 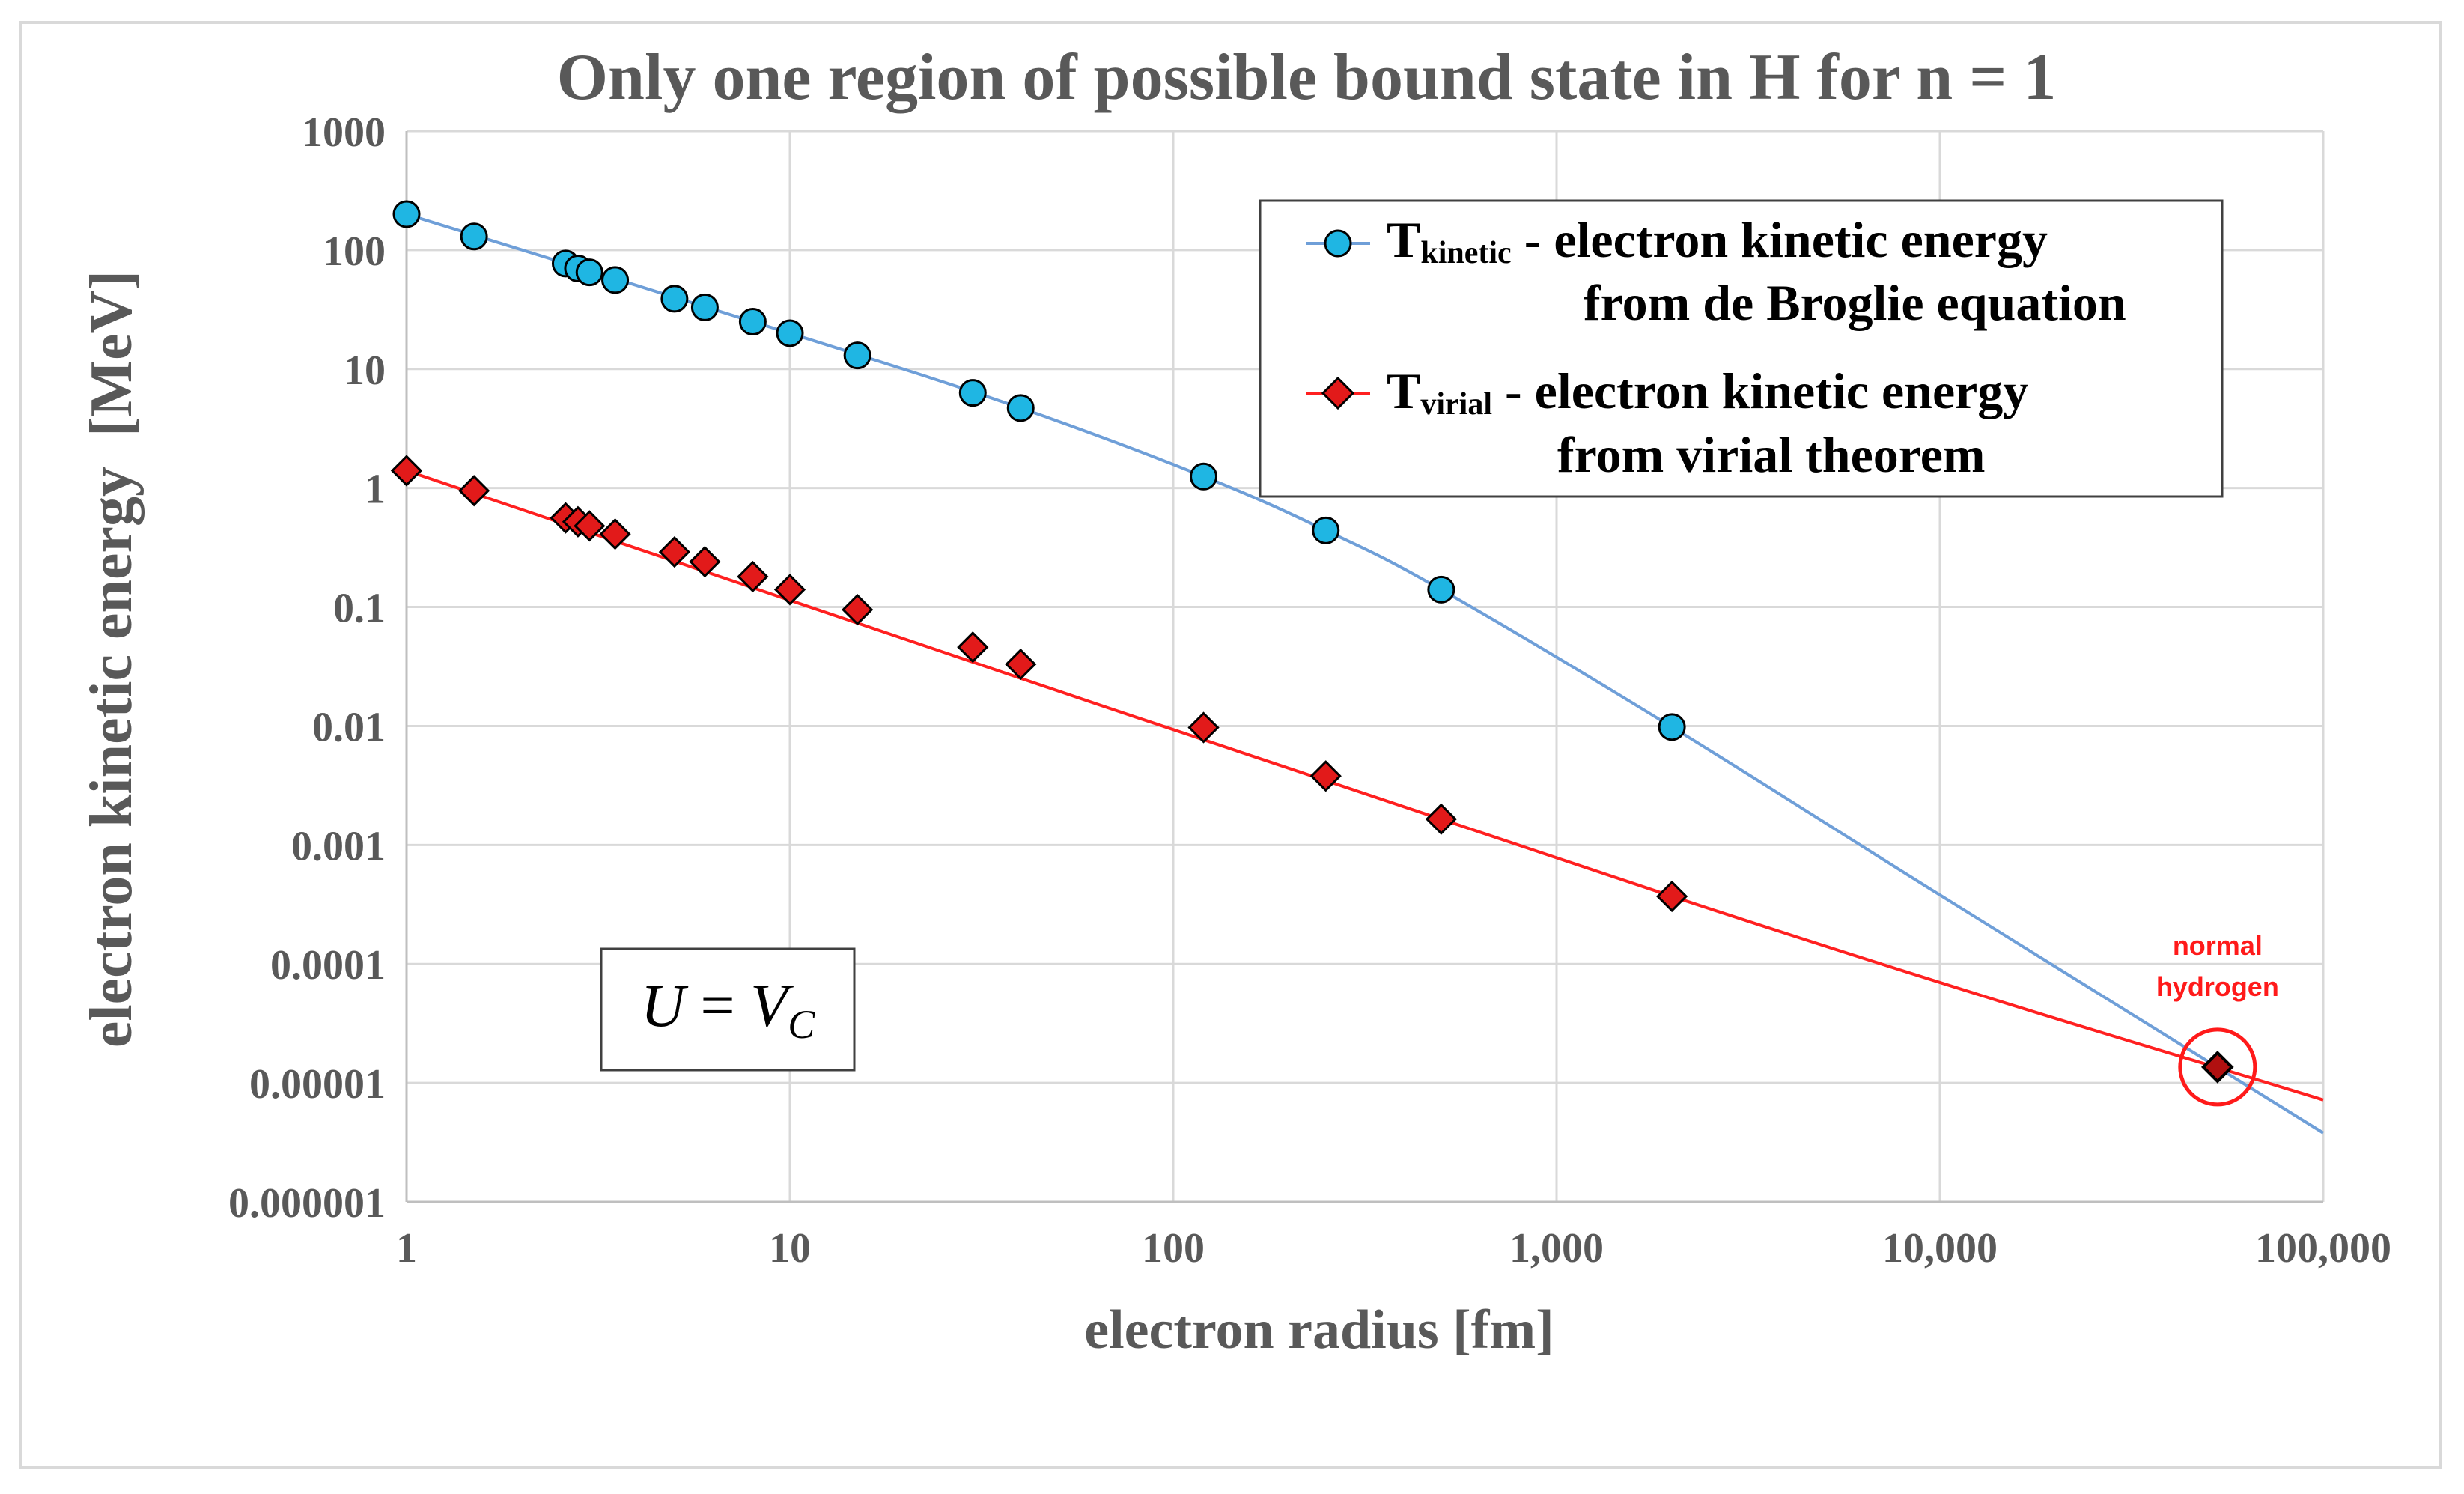 I want to click on y-tick-label: 10, so click(x=365, y=370).